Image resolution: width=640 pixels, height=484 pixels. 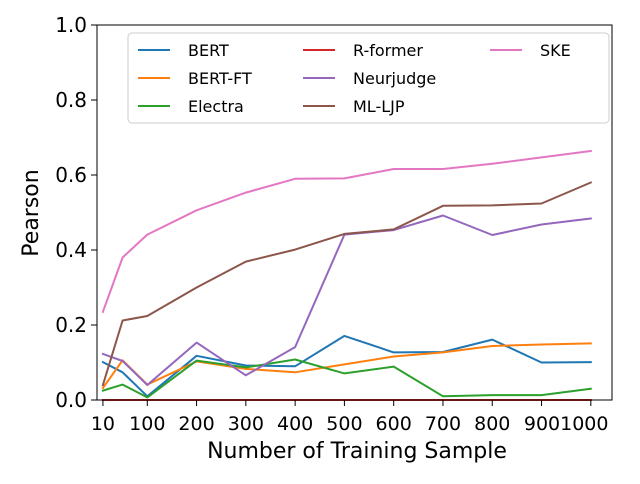 I want to click on y-tick-label: 0.4, so click(x=71, y=250).